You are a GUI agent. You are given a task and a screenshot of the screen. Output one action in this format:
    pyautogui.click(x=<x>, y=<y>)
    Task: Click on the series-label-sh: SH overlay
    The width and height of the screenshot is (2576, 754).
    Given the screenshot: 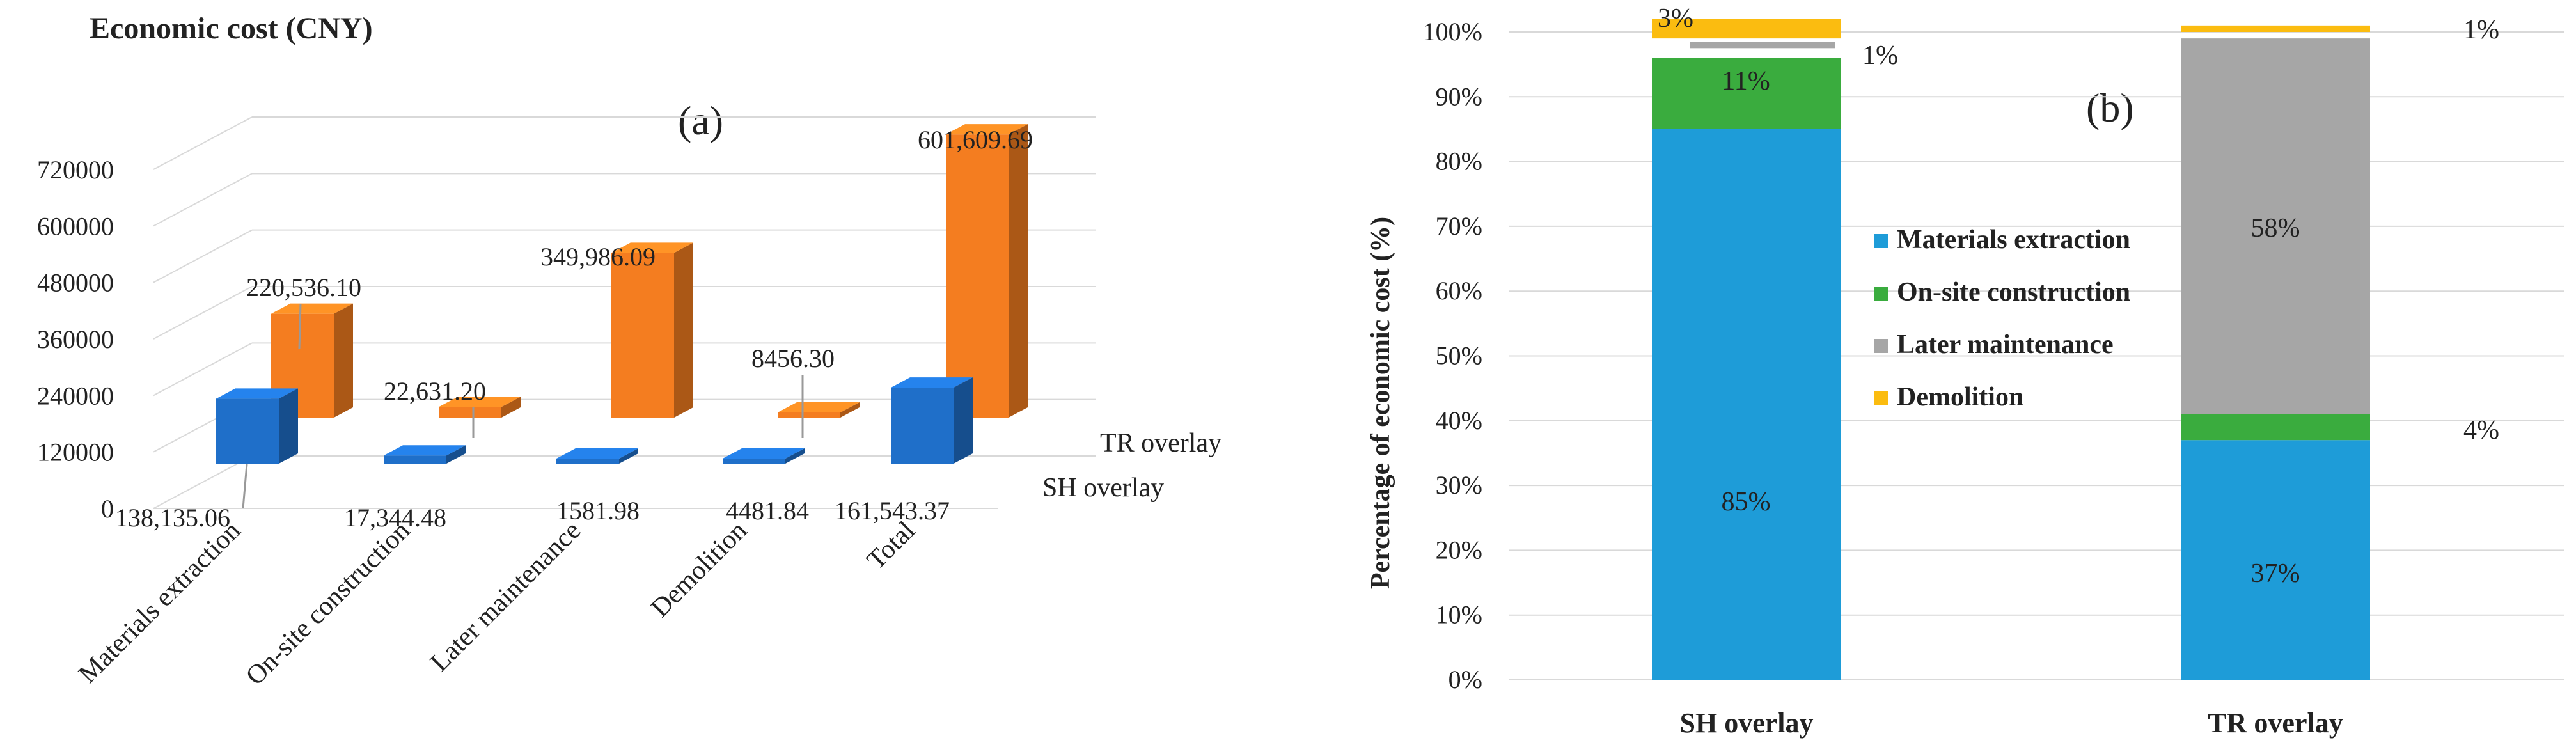 What is the action you would take?
    pyautogui.click(x=1103, y=488)
    